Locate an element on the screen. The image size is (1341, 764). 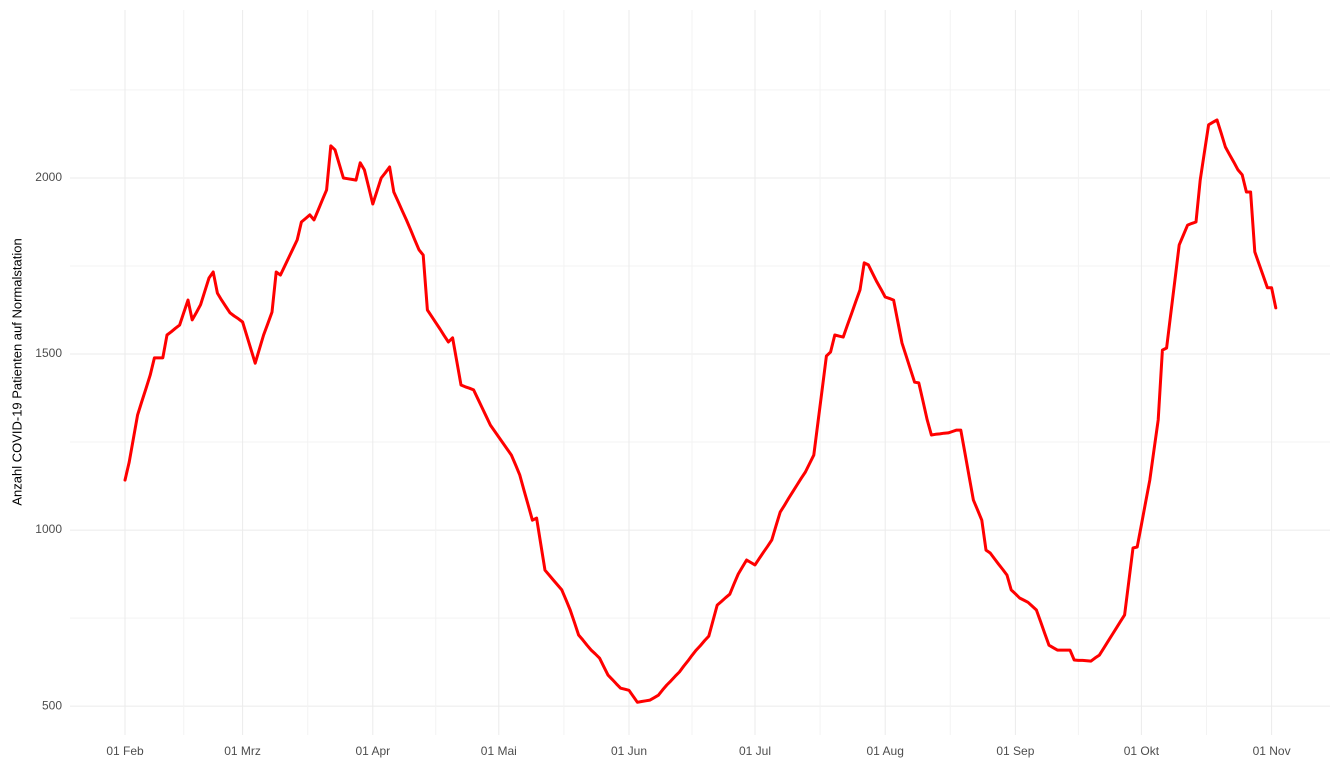
x-tick-label: 01 Jun is located at coordinates (629, 751).